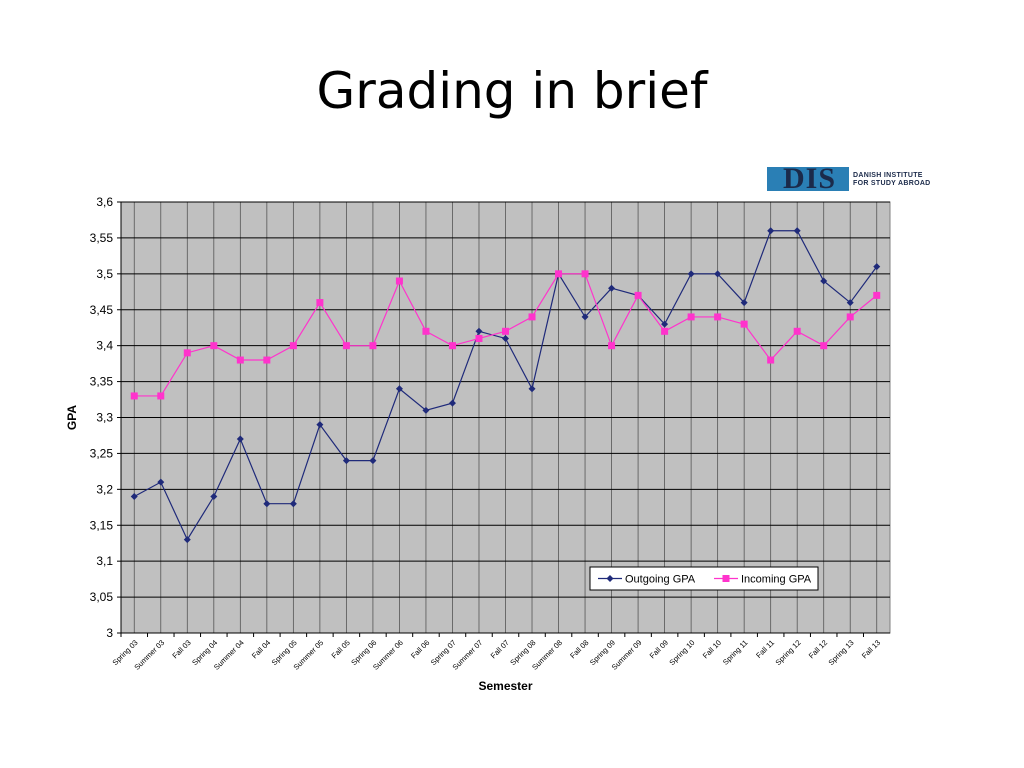 The width and height of the screenshot is (1024, 768). Describe the element at coordinates (500, 649) in the screenshot. I see `x-tick-label: Fall 07` at that location.